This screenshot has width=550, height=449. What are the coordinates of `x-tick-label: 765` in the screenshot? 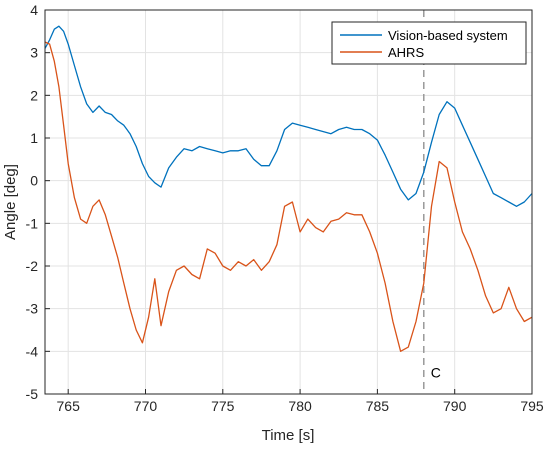 It's located at (69, 406).